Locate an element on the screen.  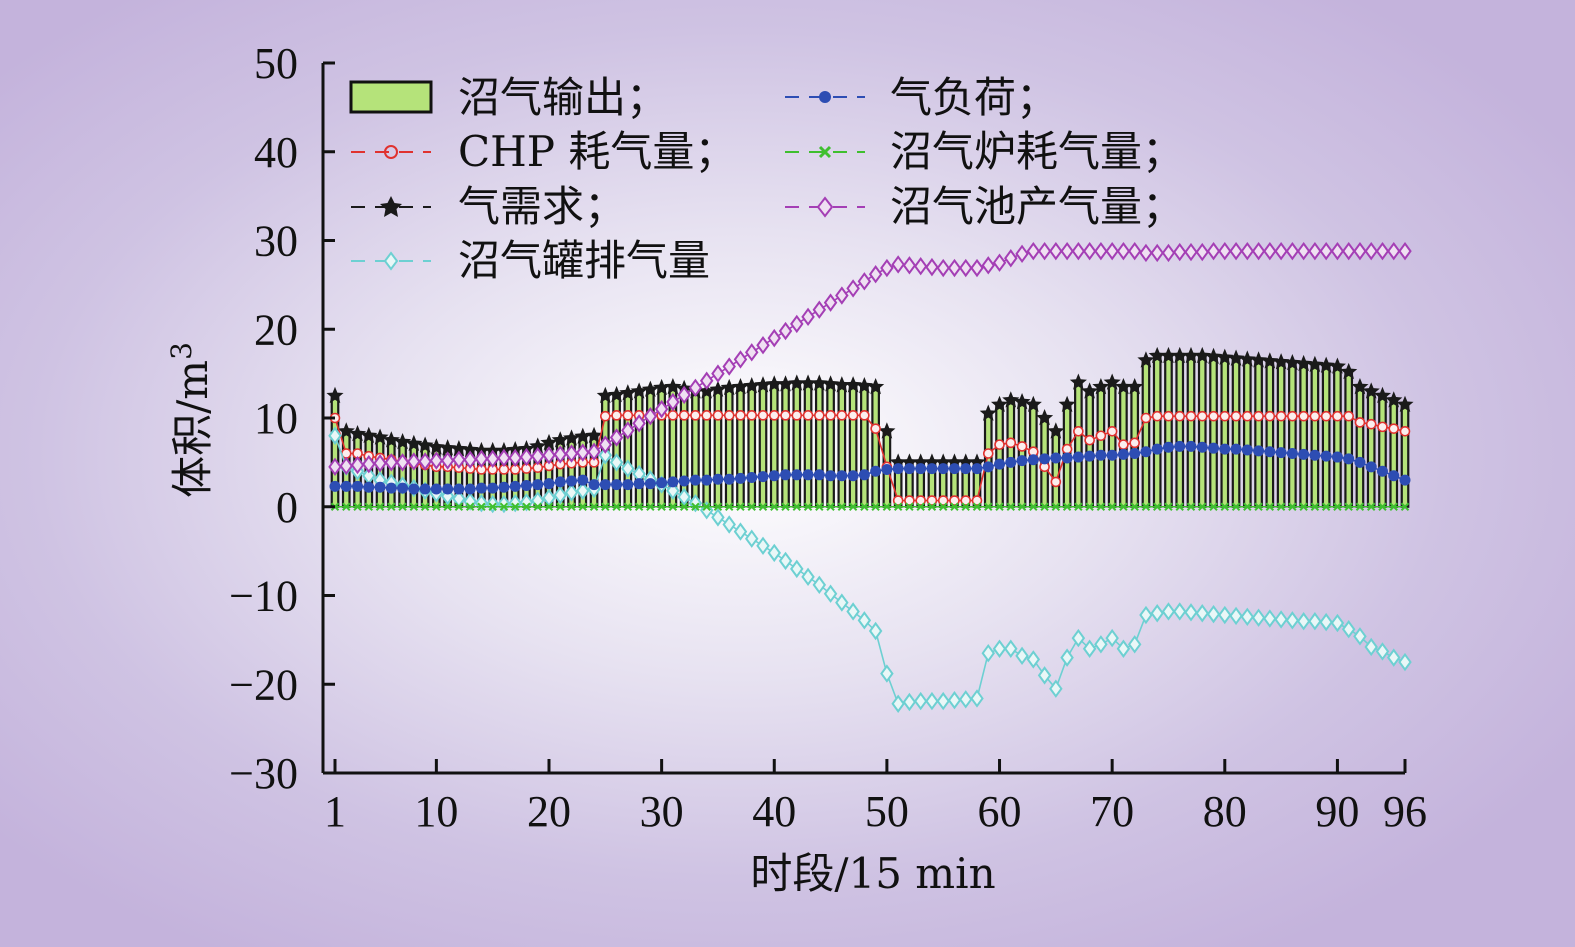
legend-marker-gas-demand is located at coordinates (391, 206).